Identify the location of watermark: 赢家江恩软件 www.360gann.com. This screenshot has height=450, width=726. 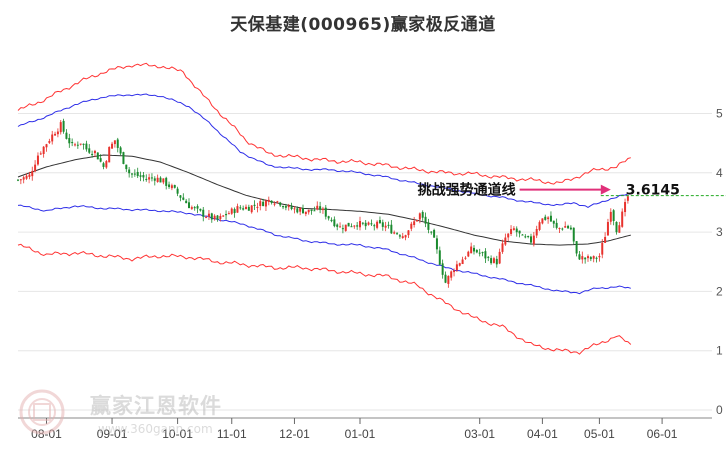
(130, 412).